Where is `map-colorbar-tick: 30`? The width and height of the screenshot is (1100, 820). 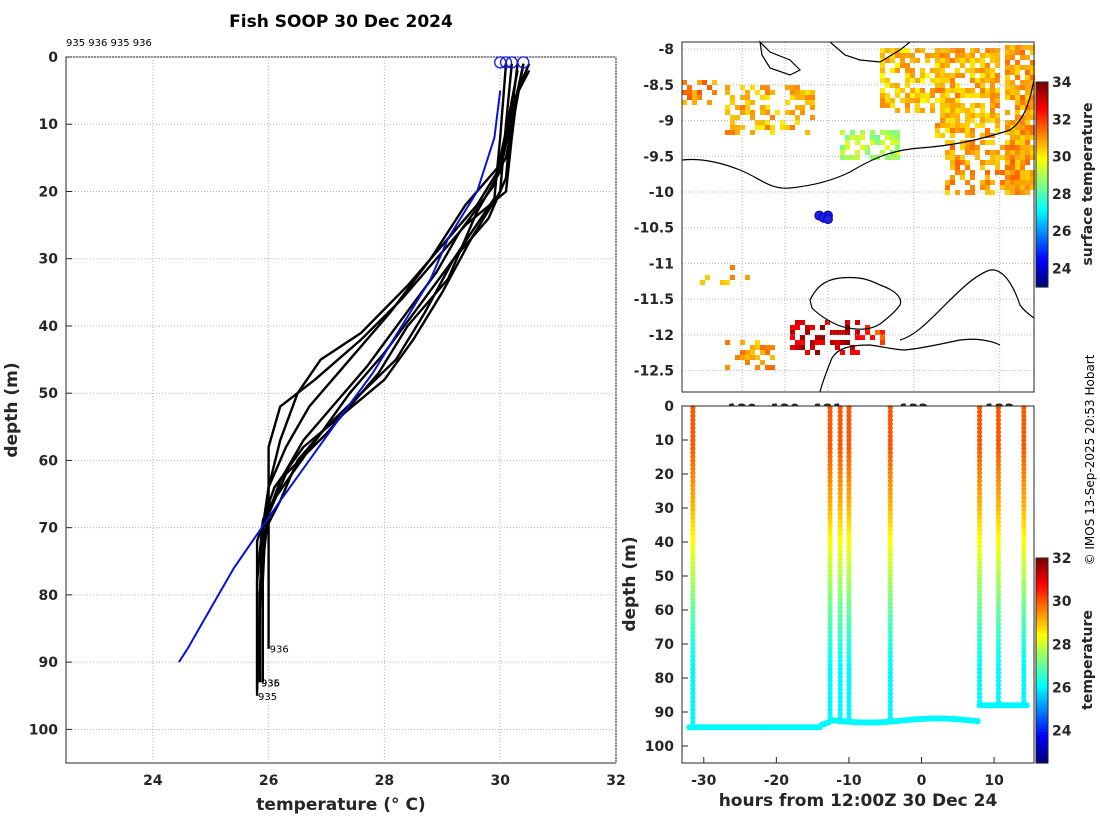
map-colorbar-tick: 30 is located at coordinates (1062, 158).